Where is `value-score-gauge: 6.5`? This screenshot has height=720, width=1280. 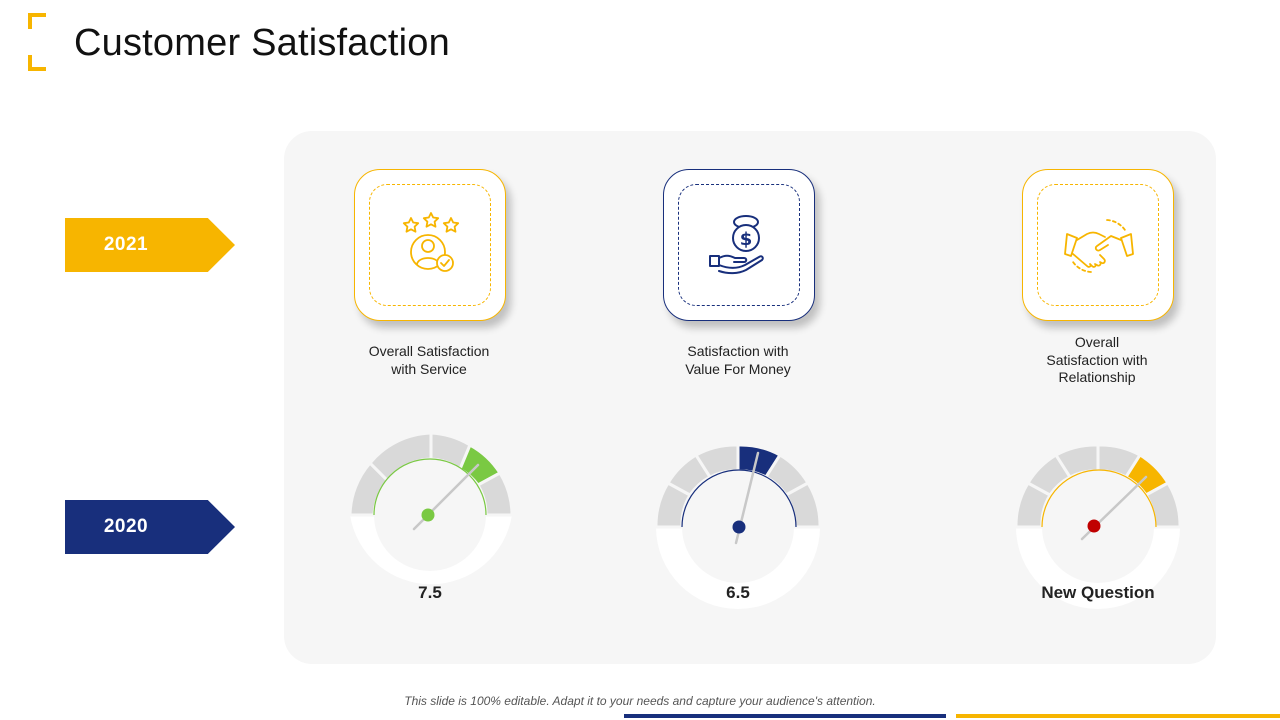 value-score-gauge: 6.5 is located at coordinates (738, 520).